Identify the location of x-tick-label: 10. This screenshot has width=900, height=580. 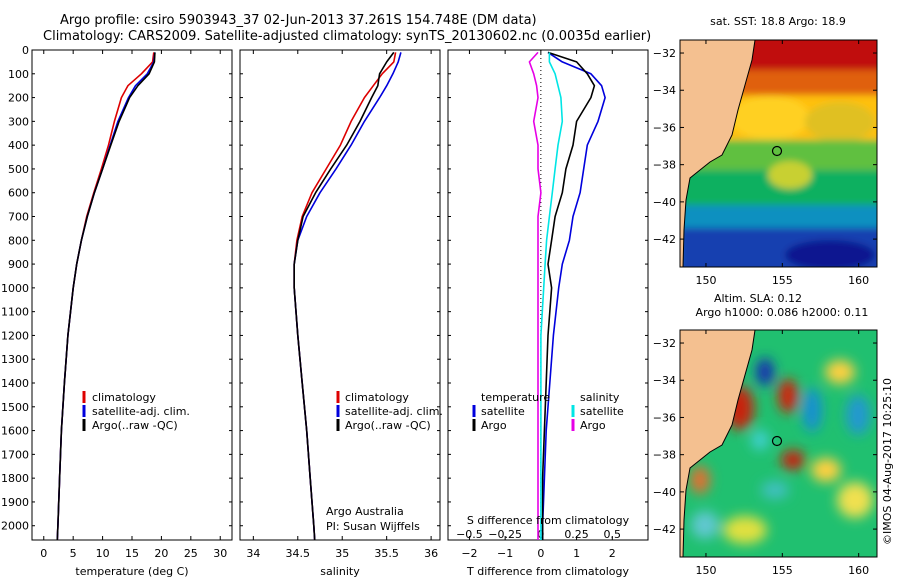
(103, 553).